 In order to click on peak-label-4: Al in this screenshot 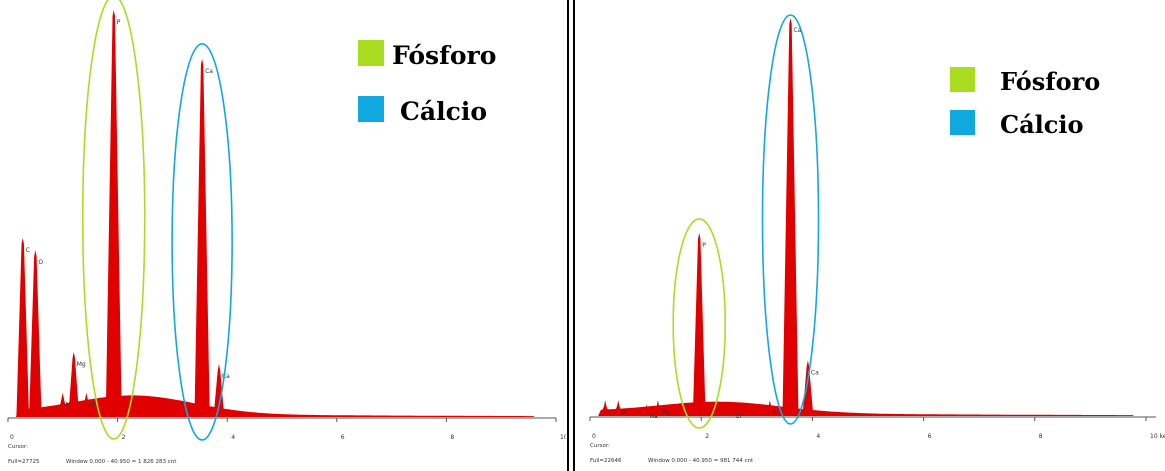, I will do `click(92, 405)`.